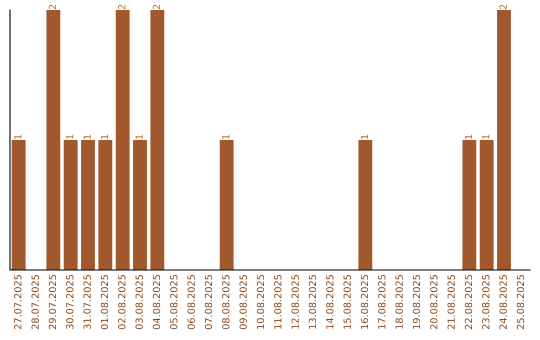  Describe the element at coordinates (434, 302) in the screenshot. I see `x-tick-label: 20.08.2025` at that location.